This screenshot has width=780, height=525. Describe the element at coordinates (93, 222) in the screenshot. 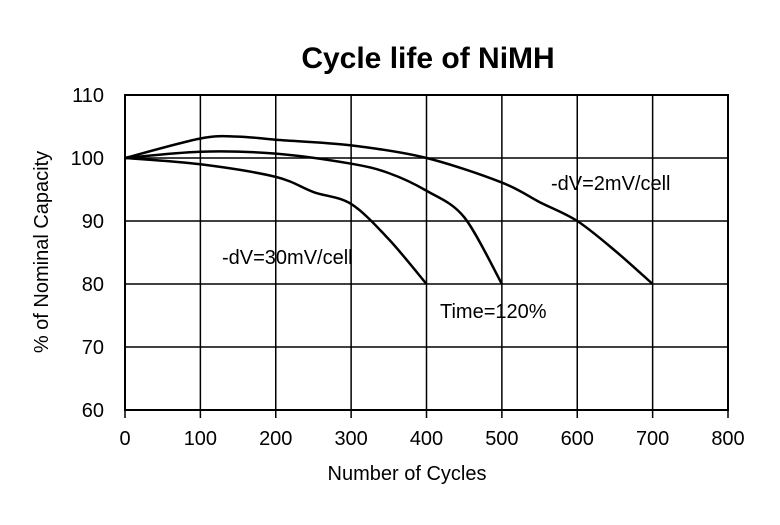

I see `y-tick-label: 90` at that location.